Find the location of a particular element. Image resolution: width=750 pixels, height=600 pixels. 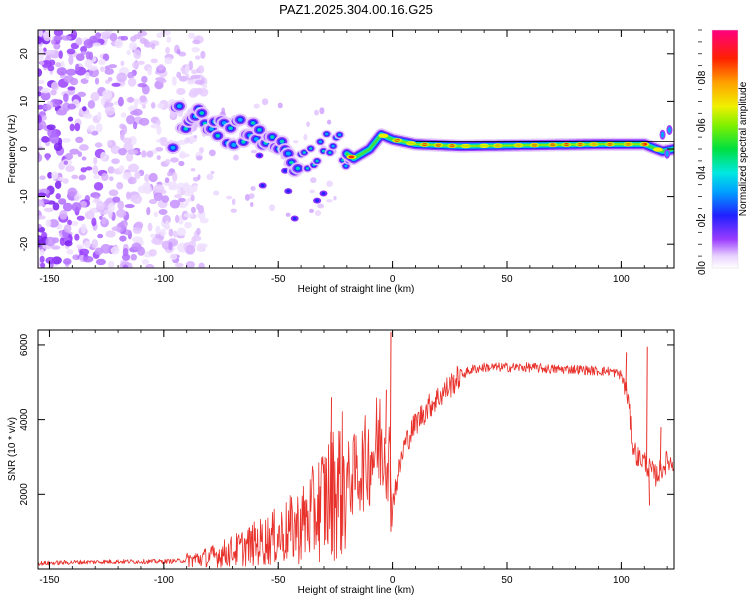

spectrogram-x-tick-label: 50 is located at coordinates (507, 279).